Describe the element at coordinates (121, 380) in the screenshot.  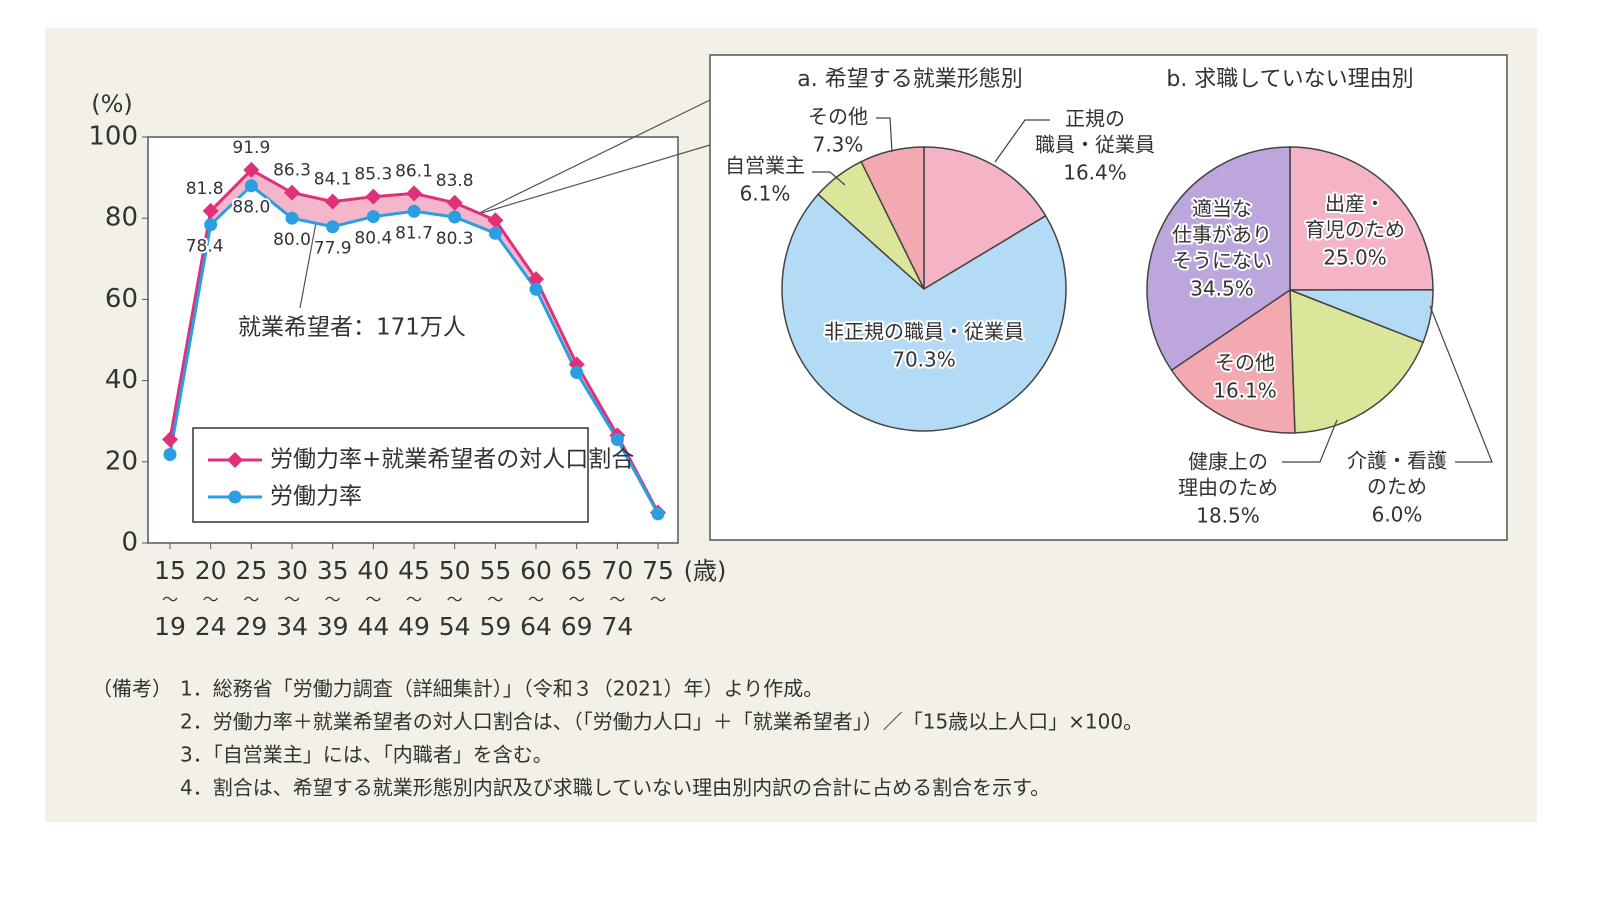
I see `y-tick-label: 40` at that location.